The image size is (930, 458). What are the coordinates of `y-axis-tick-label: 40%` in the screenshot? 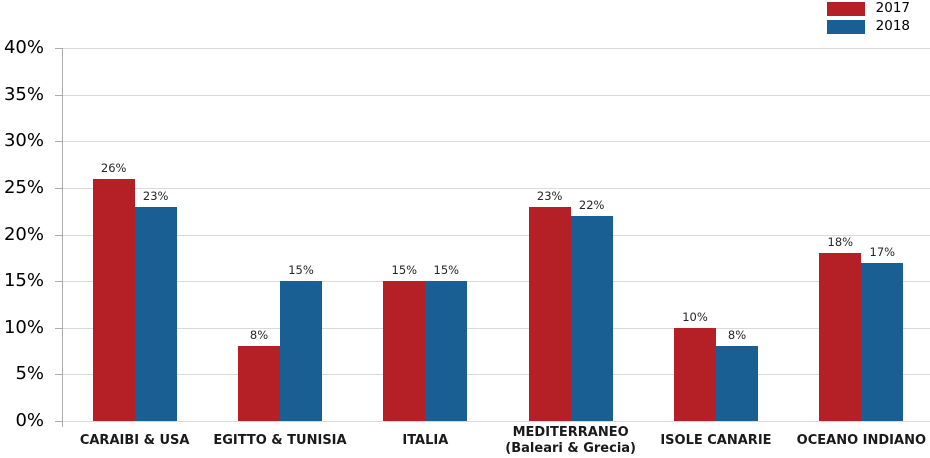 It's located at (23, 47).